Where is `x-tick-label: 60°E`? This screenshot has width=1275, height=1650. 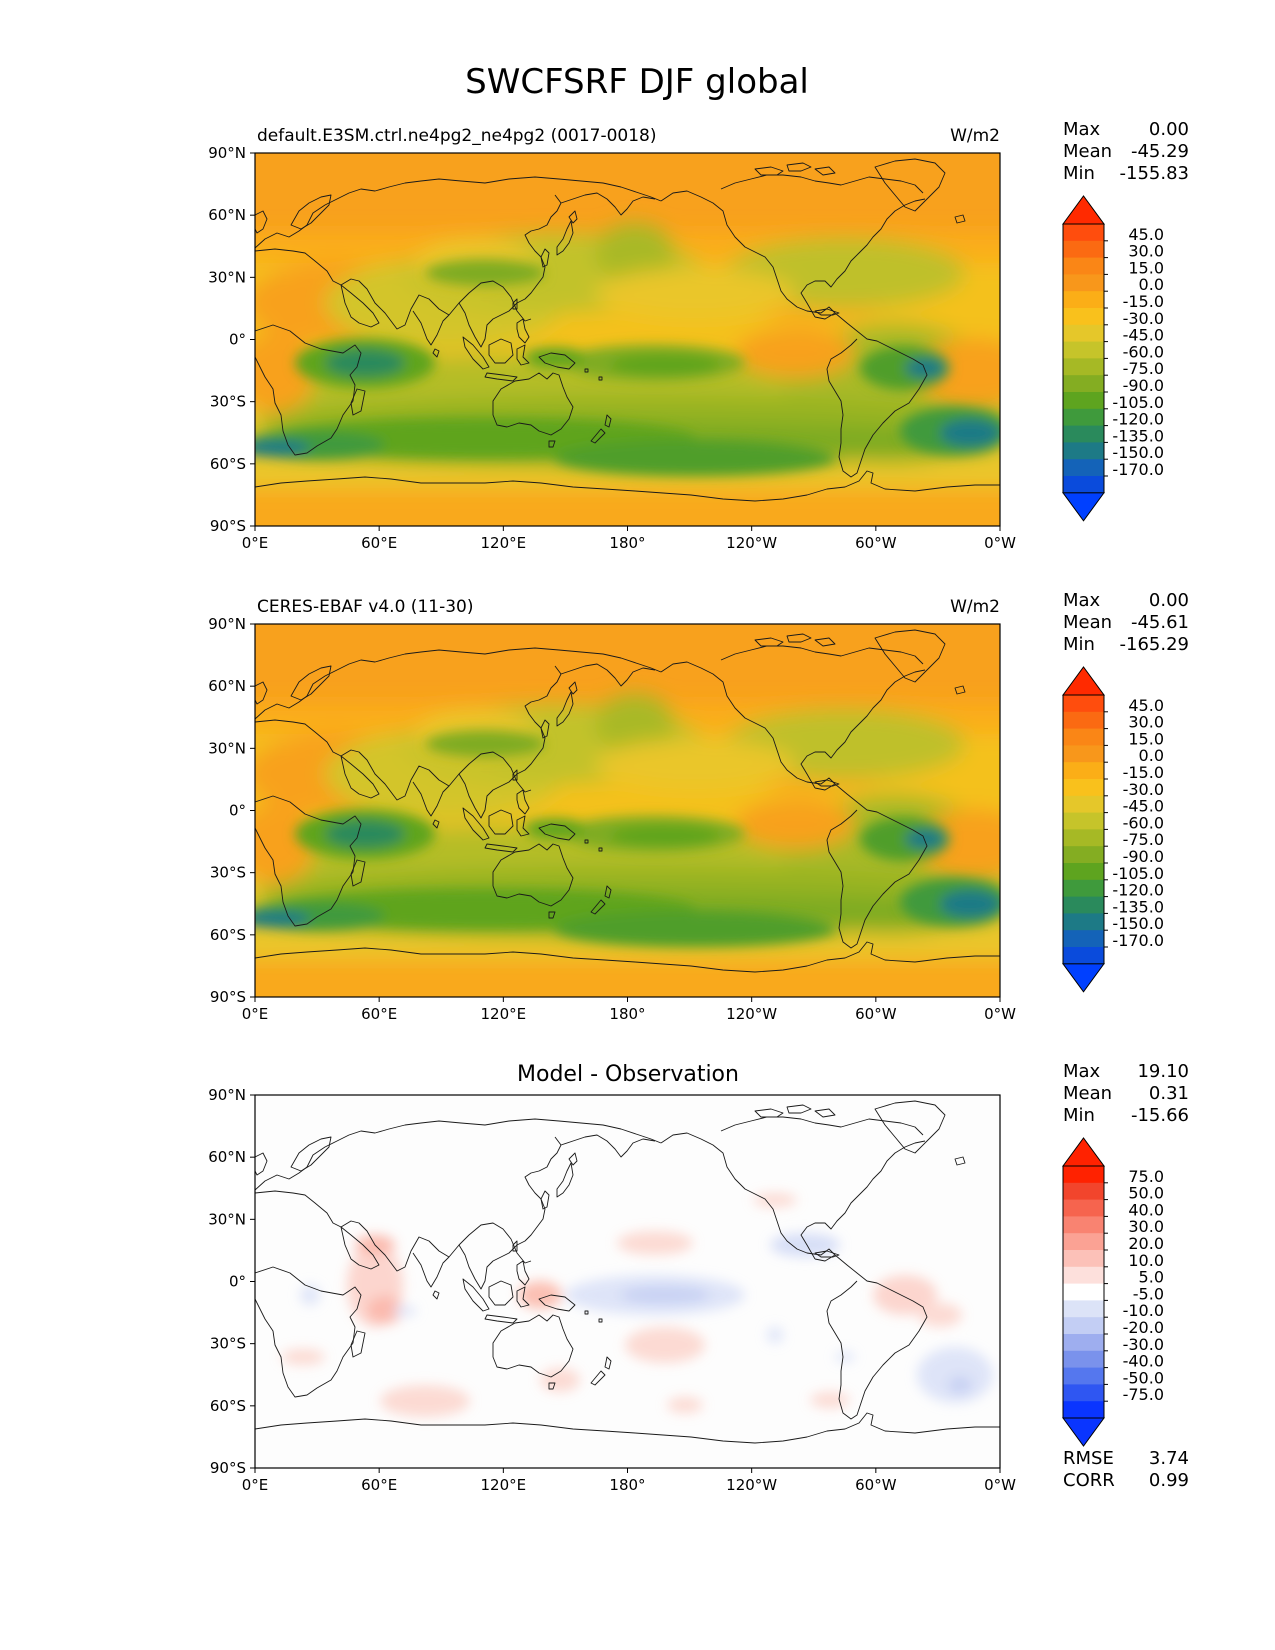 x-tick-label: 60°E is located at coordinates (379, 1485).